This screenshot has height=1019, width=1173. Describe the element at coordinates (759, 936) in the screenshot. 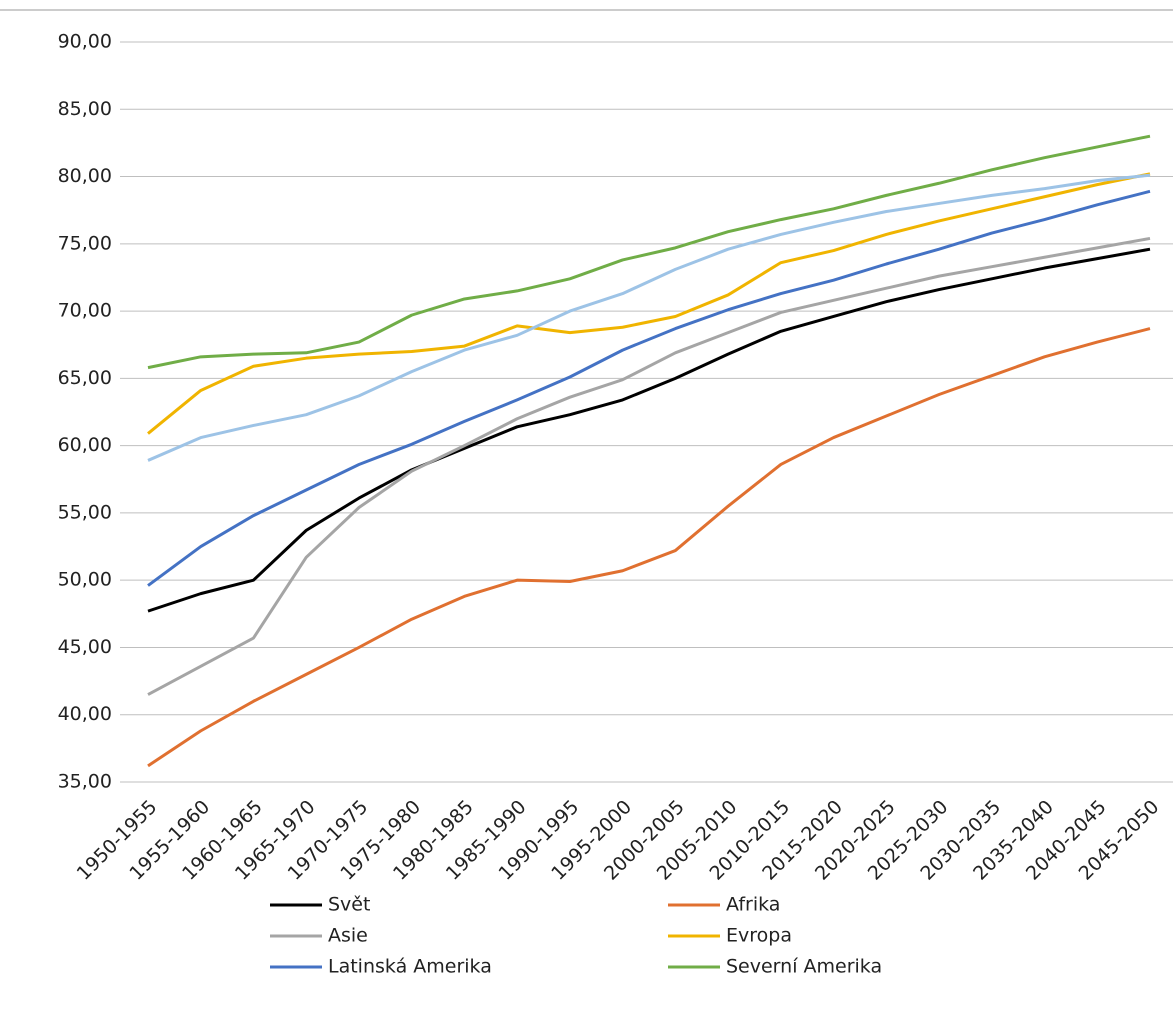

I see `legend-label: Evropa` at that location.